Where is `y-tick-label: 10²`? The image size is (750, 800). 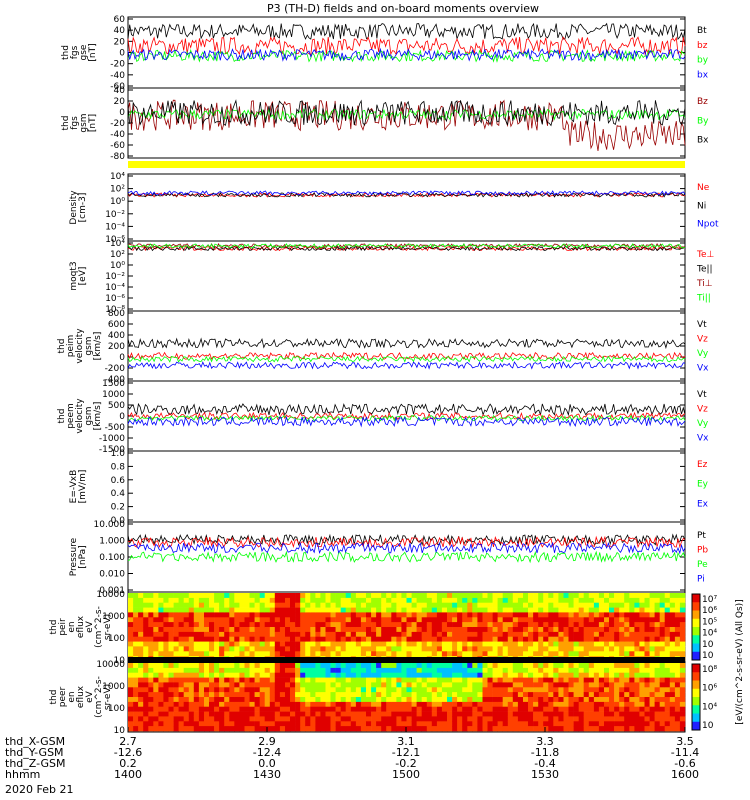 y-tick-label: 10² is located at coordinates (117, 190).